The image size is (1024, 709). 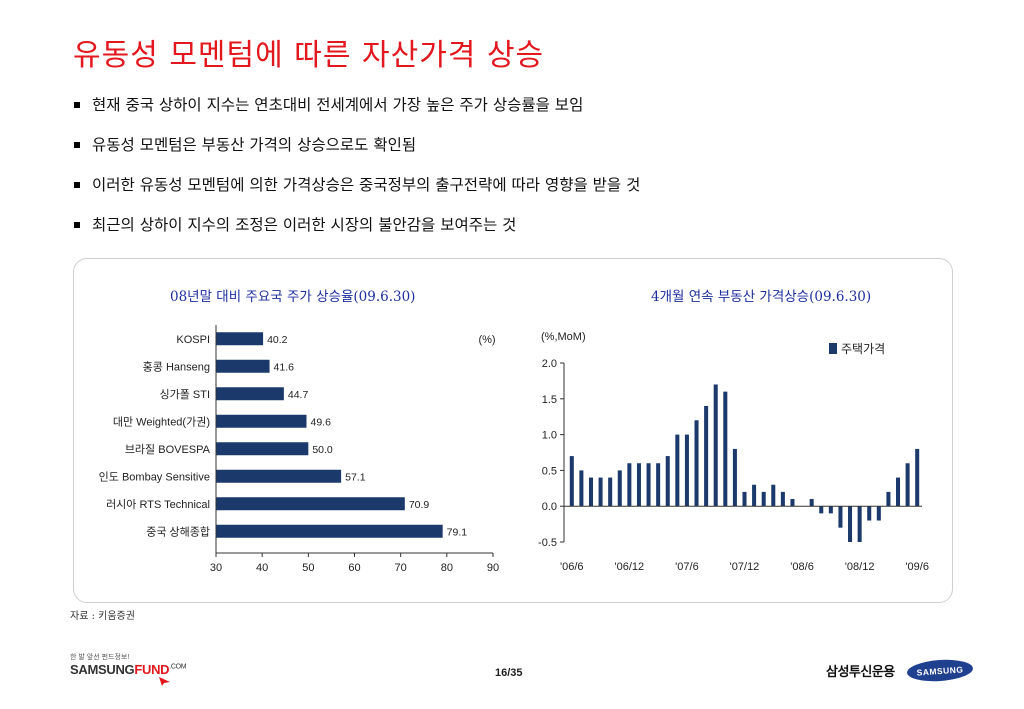 I want to click on bullet-item: 최근의 상하이 지수의 조정은 이러한 시장의 불안감을 보여주는 것, so click(x=356, y=232).